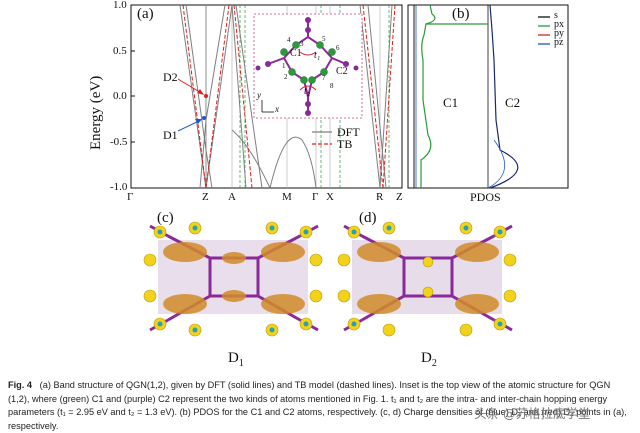 The height and width of the screenshot is (433, 640). Describe the element at coordinates (232, 197) in the screenshot. I see `xtick-a: A` at that location.